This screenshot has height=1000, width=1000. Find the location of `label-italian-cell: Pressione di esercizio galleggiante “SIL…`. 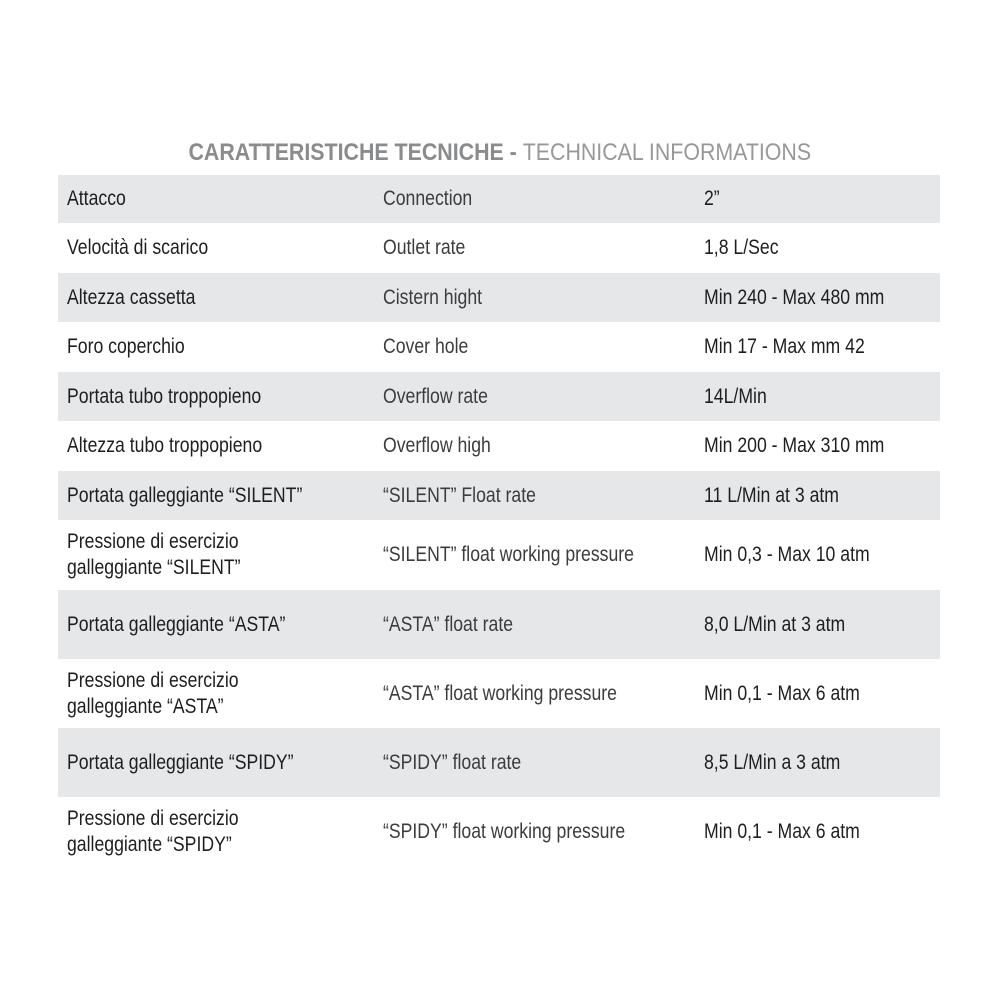

label-italian-cell: Pressione di esercizio galleggiante “SIL… is located at coordinates (222, 555).